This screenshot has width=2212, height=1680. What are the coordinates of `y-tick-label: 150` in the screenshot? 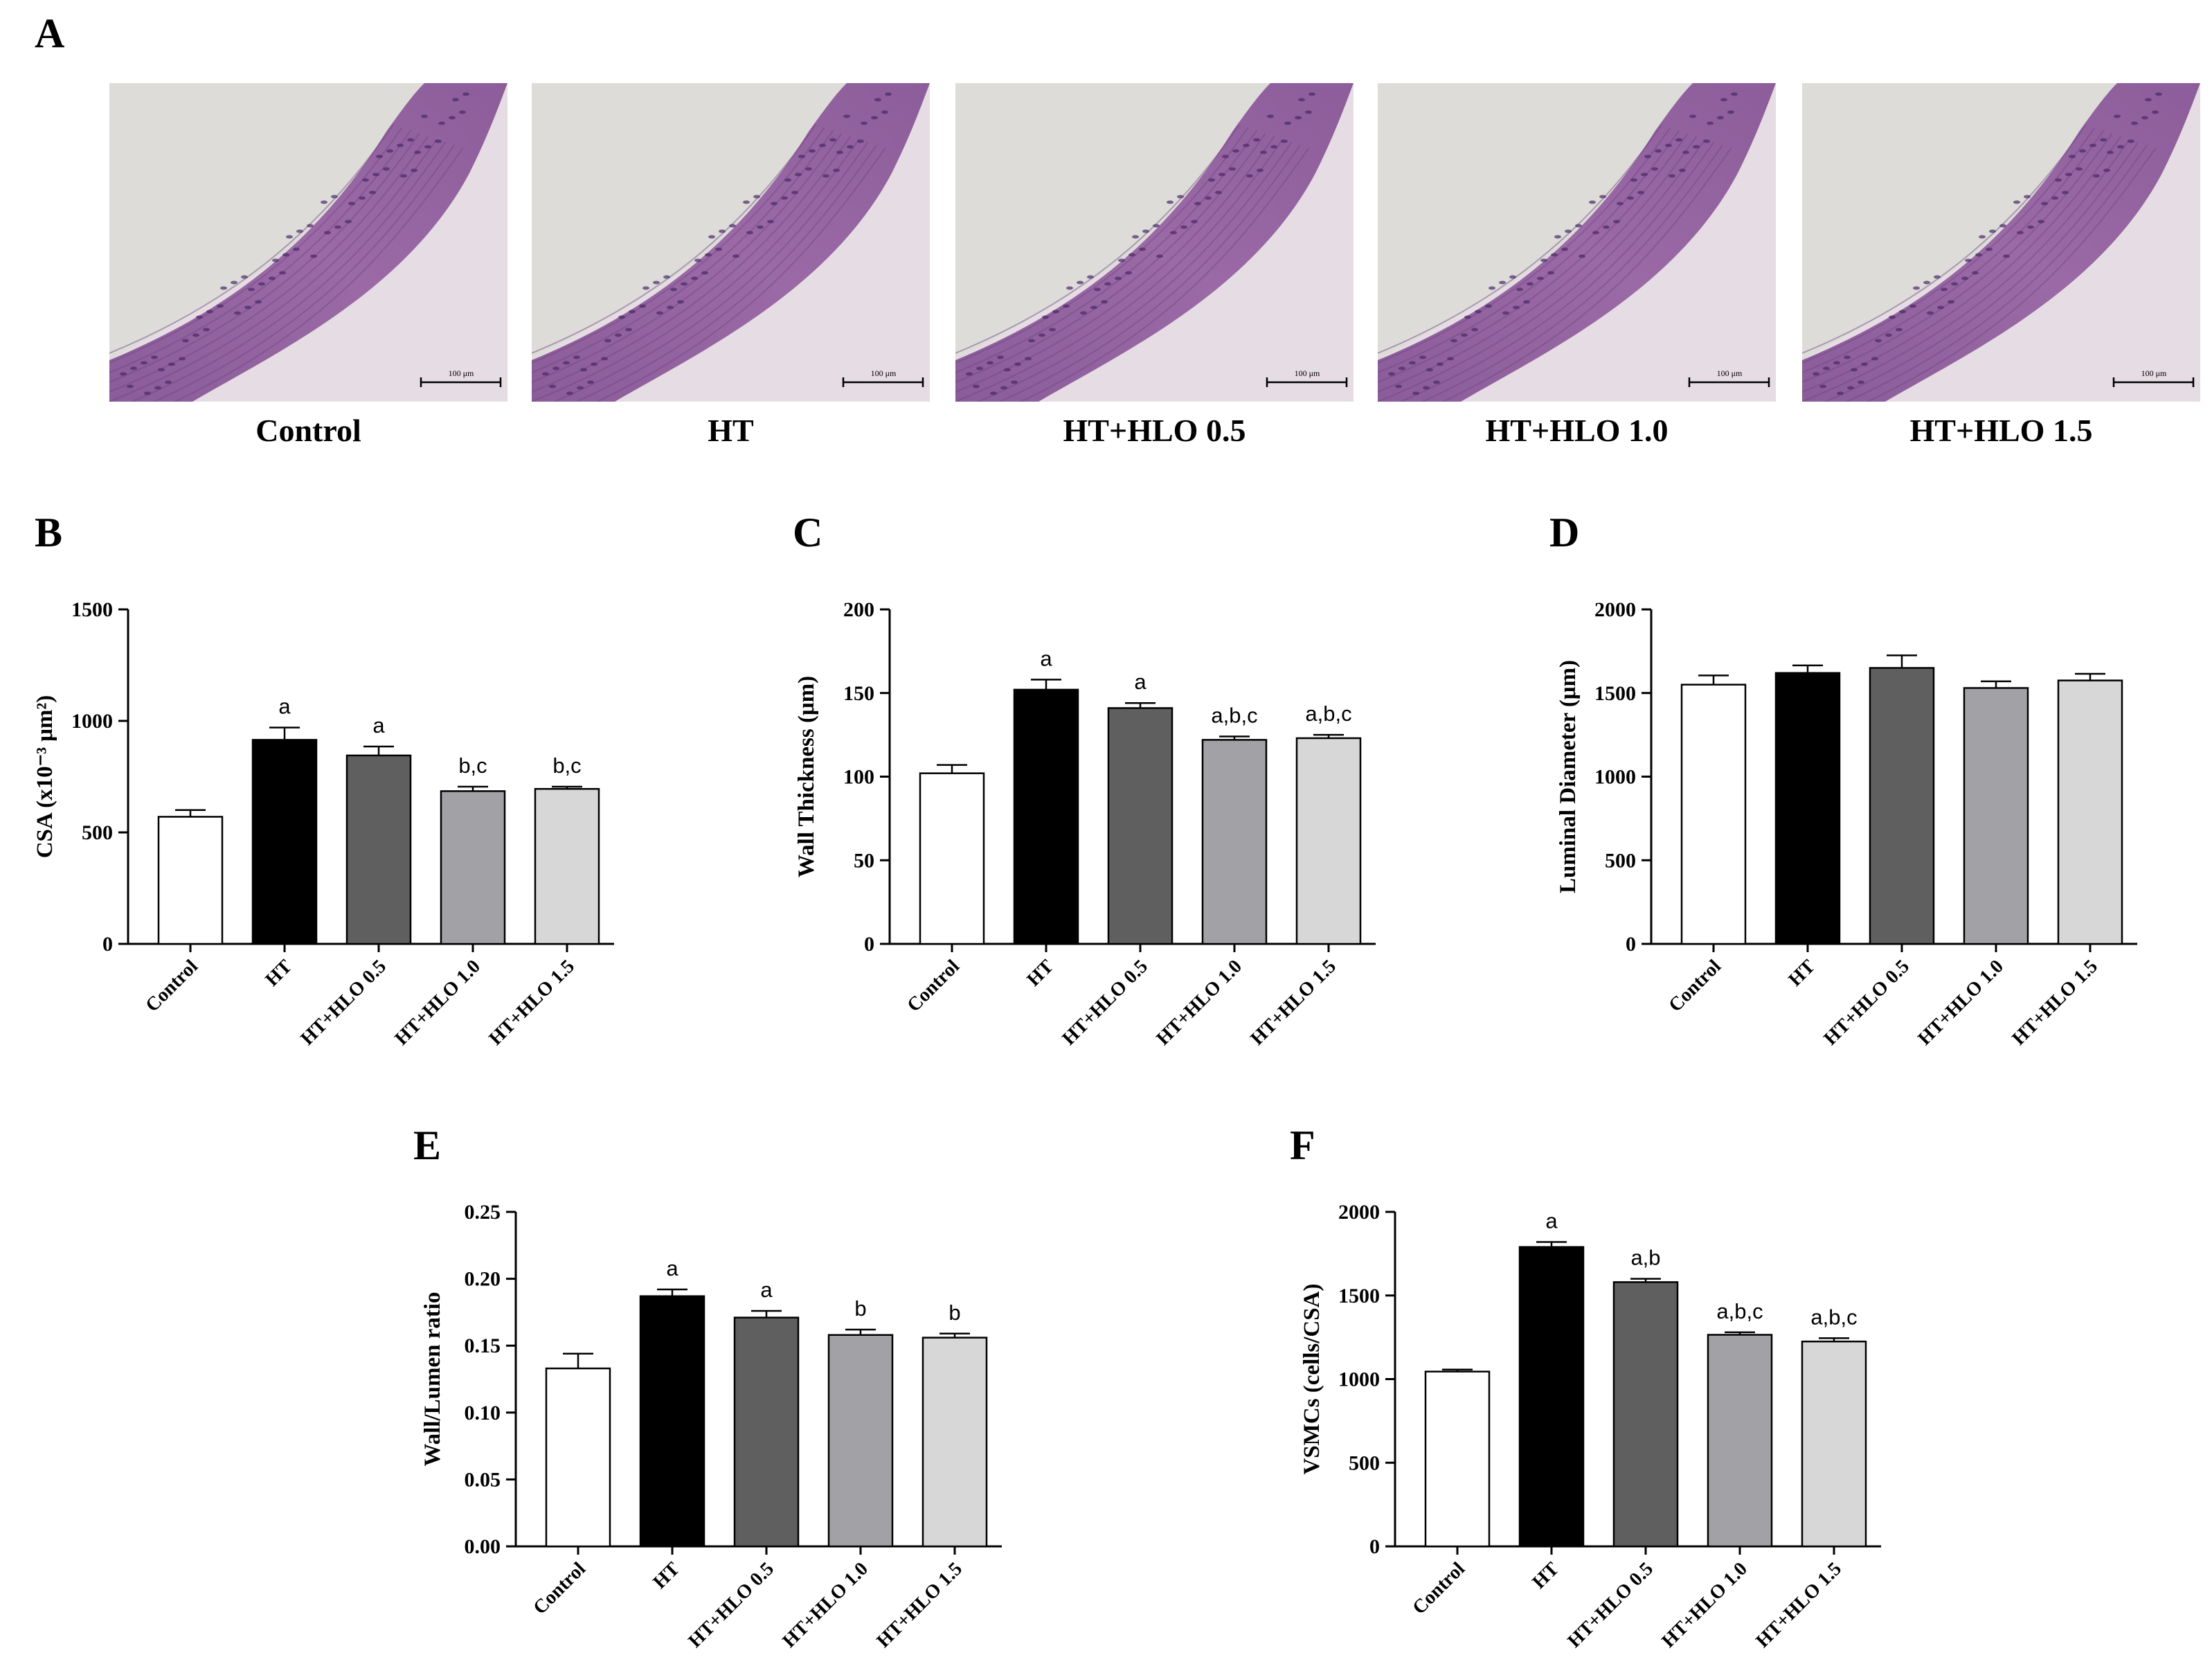 It's located at (858, 693).